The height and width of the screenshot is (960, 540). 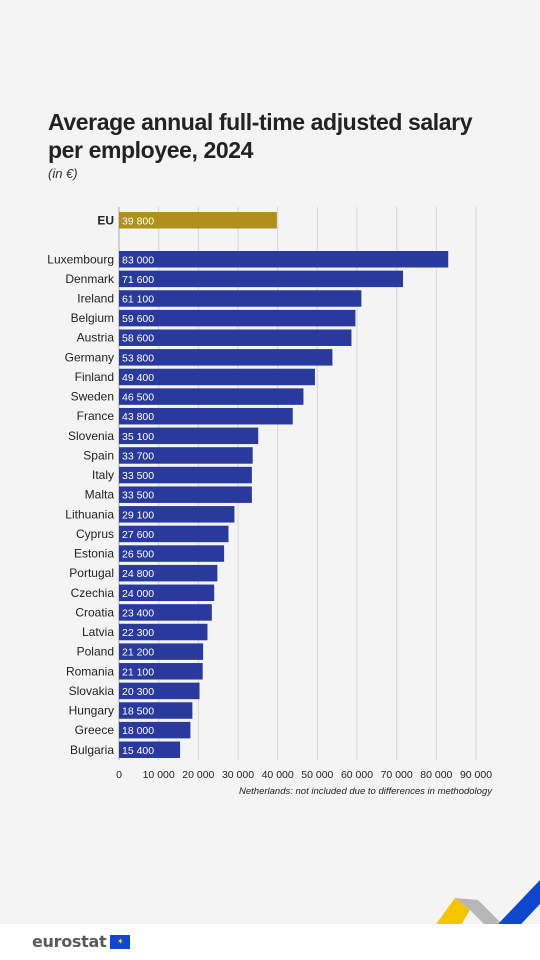 I want to click on eurostat-logo: eurostat ✶, so click(x=81, y=941).